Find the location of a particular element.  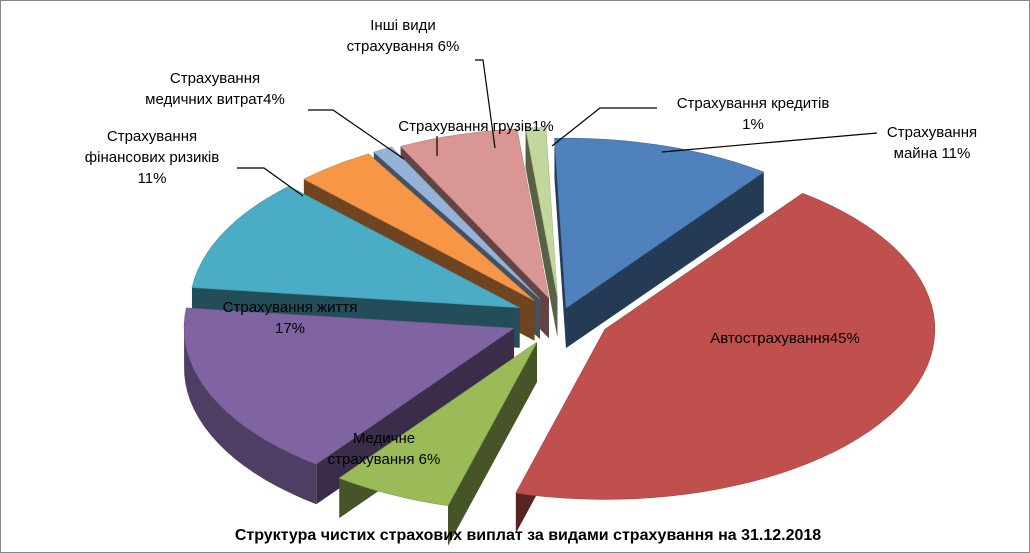

slice-label: Страхування життя 17% is located at coordinates (290, 318).